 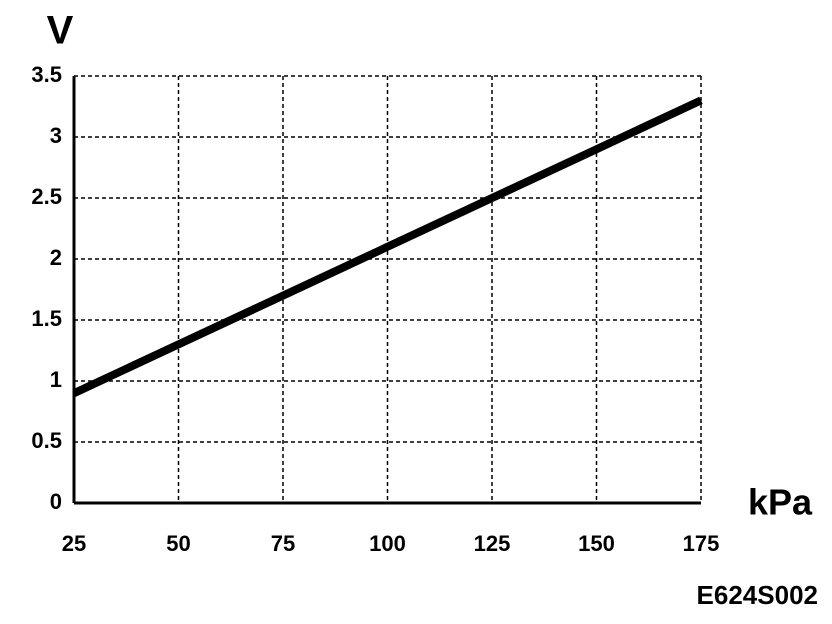 What do you see at coordinates (387, 543) in the screenshot?
I see `x-tick-label: 100` at bounding box center [387, 543].